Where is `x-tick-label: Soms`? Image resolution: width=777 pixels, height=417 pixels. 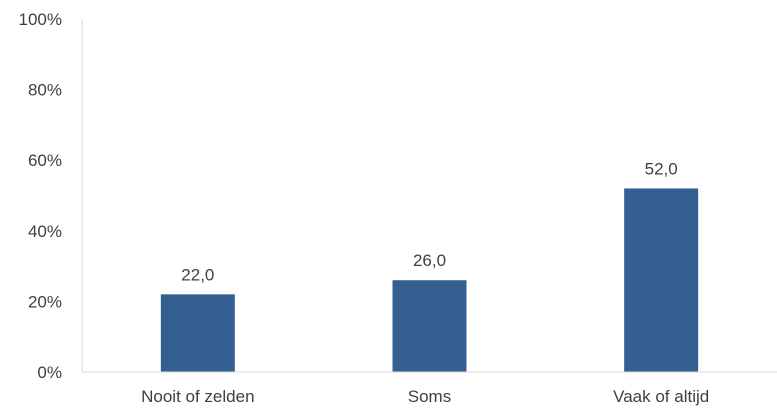 x-tick-label: Soms is located at coordinates (429, 396).